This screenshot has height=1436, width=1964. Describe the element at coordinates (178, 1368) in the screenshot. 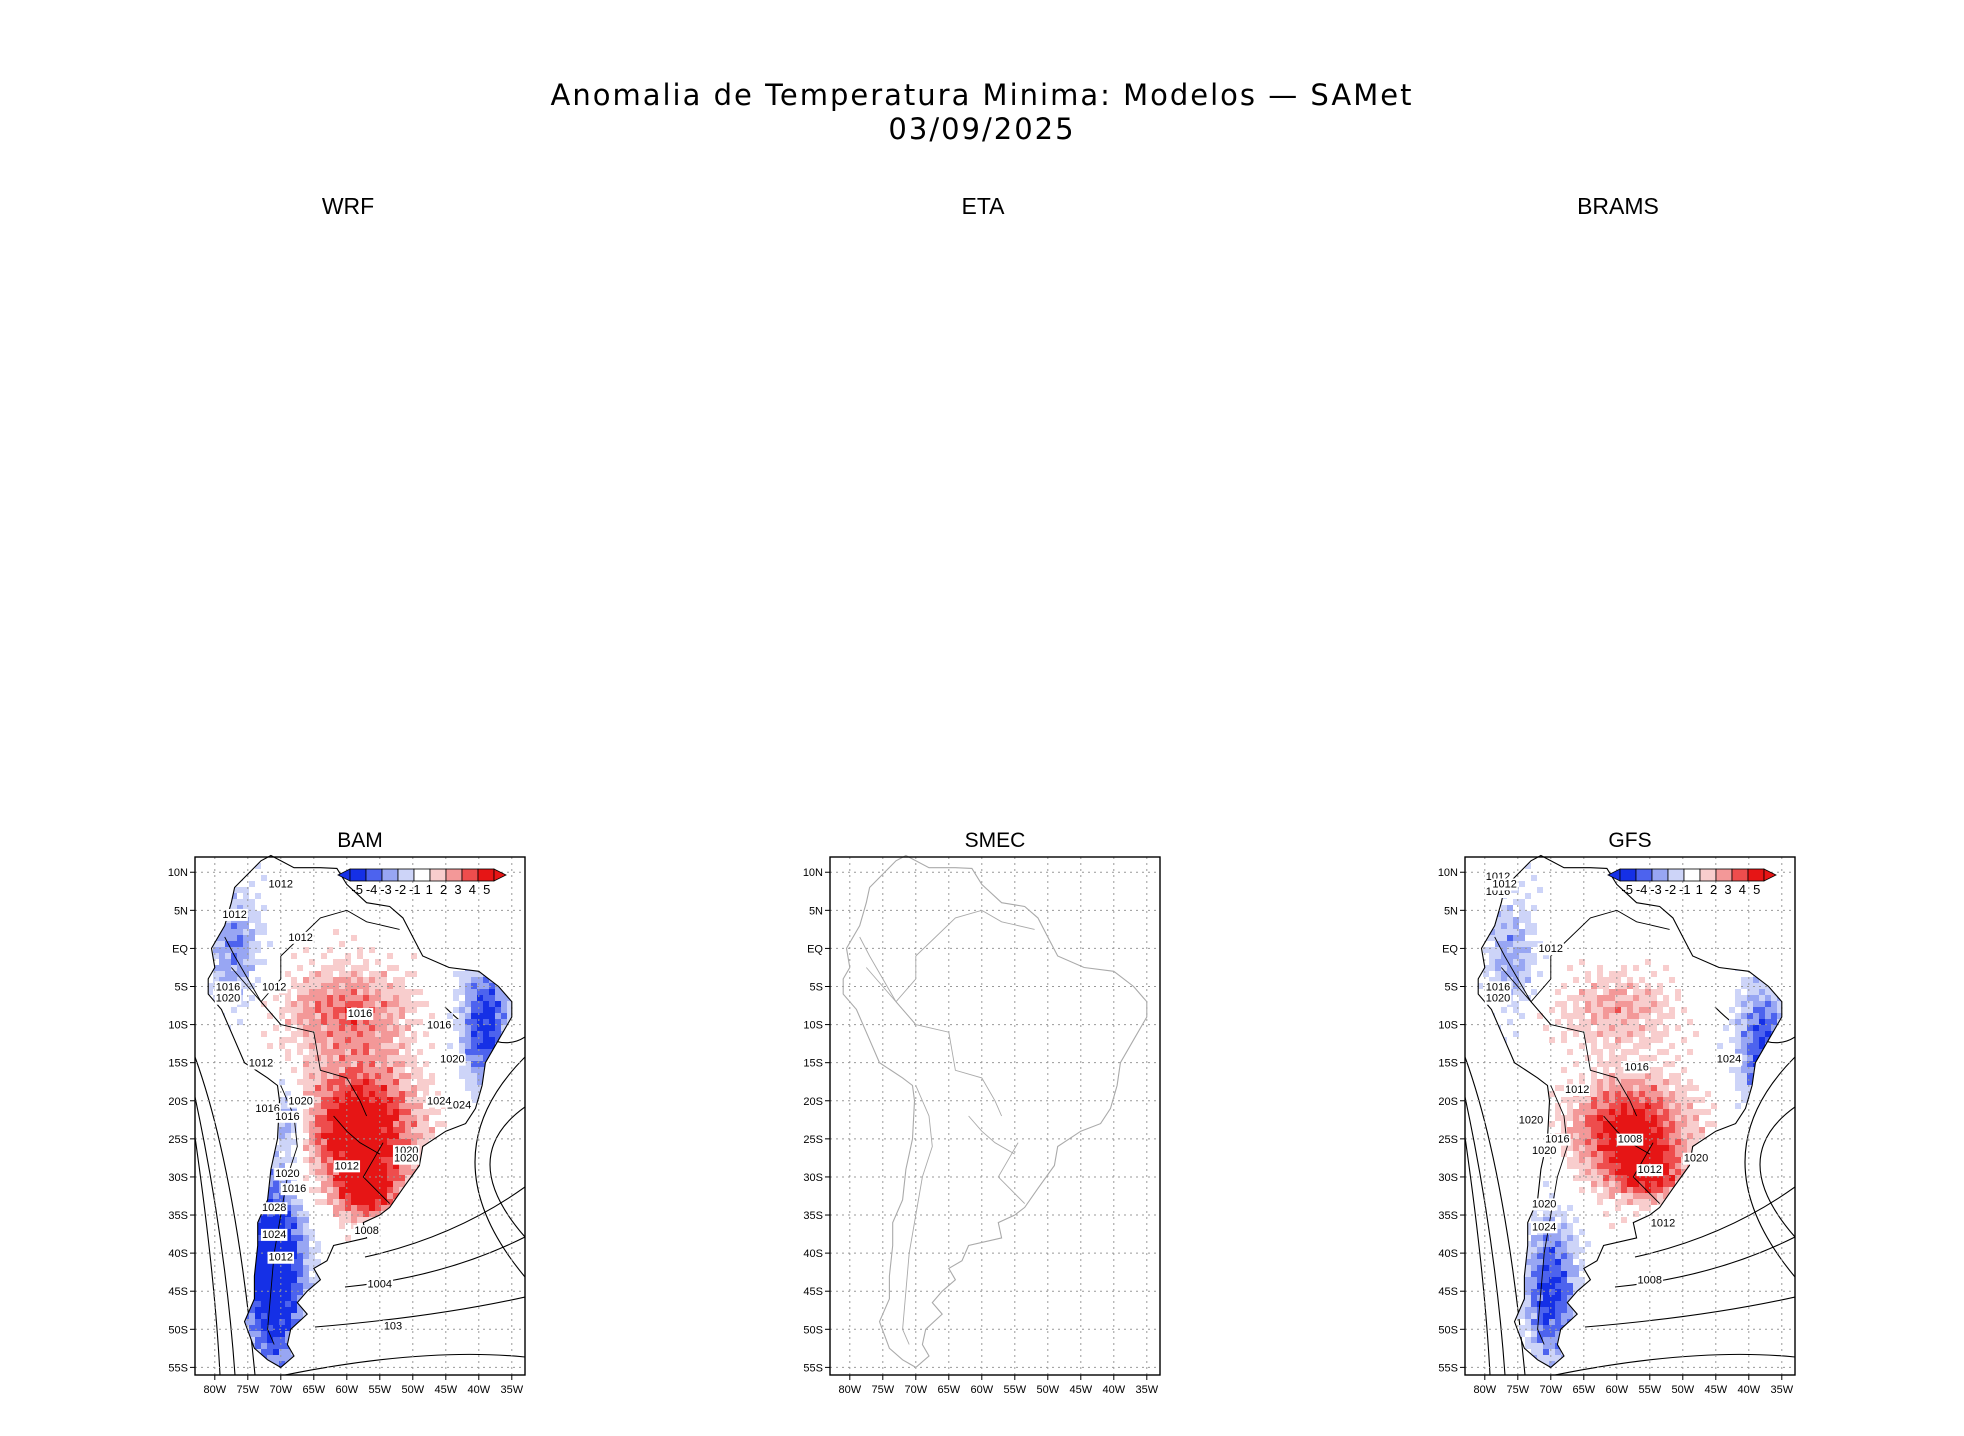

I see `y-tick-label: 55S` at that location.